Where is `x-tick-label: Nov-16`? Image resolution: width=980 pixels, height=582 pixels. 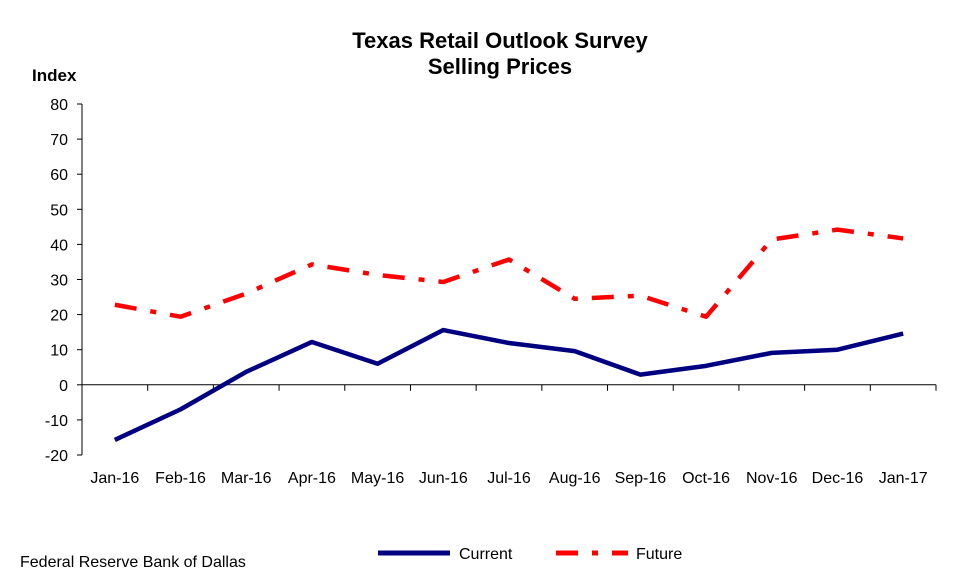 x-tick-label: Nov-16 is located at coordinates (772, 478).